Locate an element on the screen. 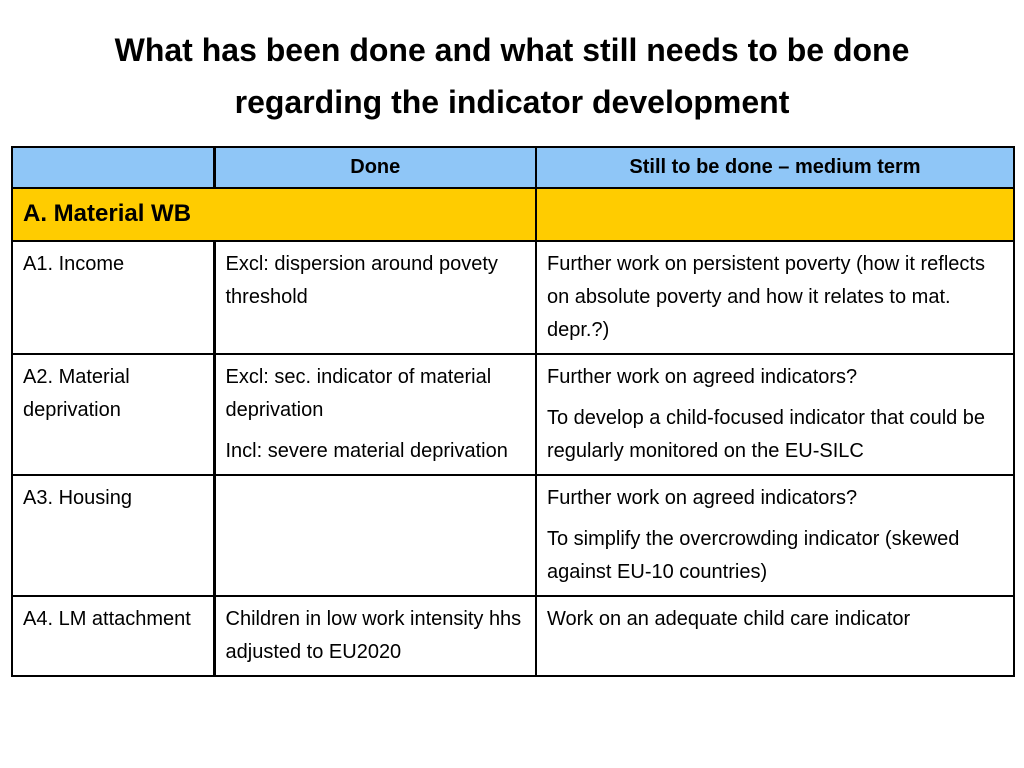 Image resolution: width=1024 pixels, height=768 pixels. row-label: A3. Housing is located at coordinates (113, 535).